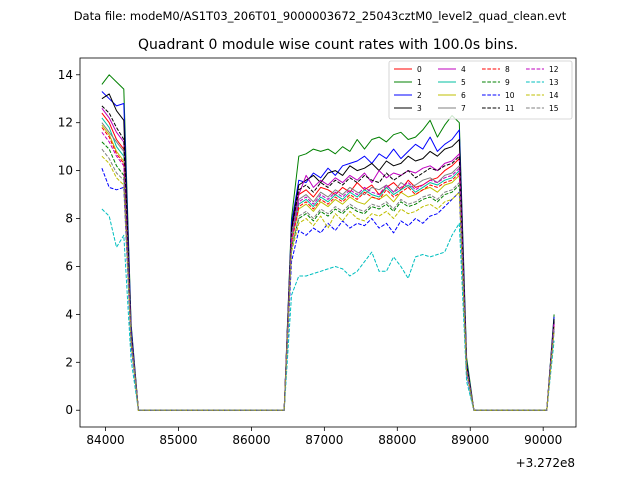  I want to click on legend-label-0: 0, so click(419, 69).